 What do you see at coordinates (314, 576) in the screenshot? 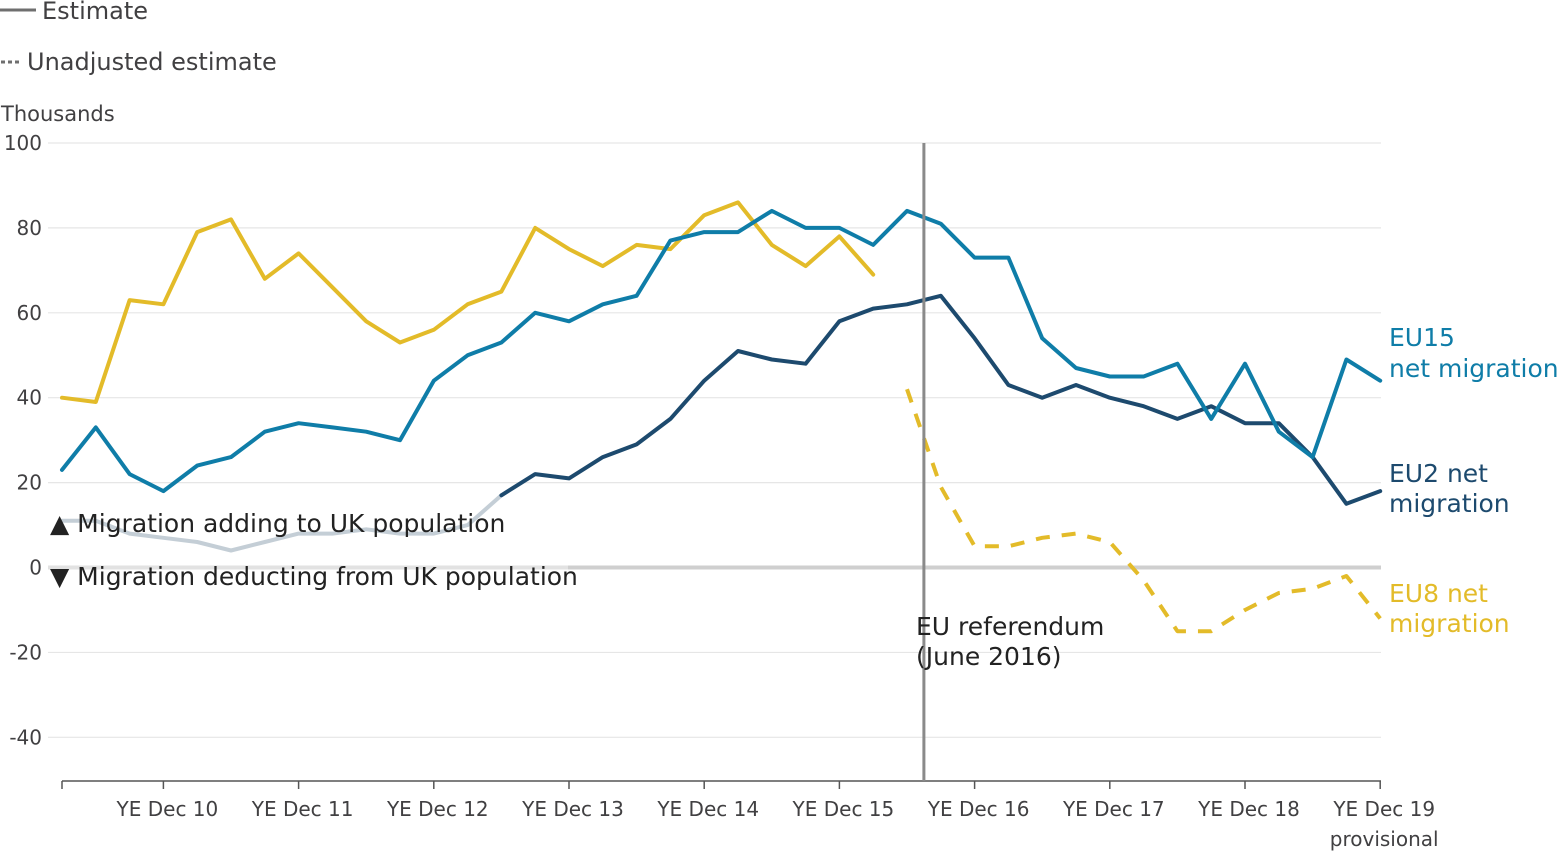
I see `annotation-deducting: ▼ Migration deducting from UK population` at bounding box center [314, 576].